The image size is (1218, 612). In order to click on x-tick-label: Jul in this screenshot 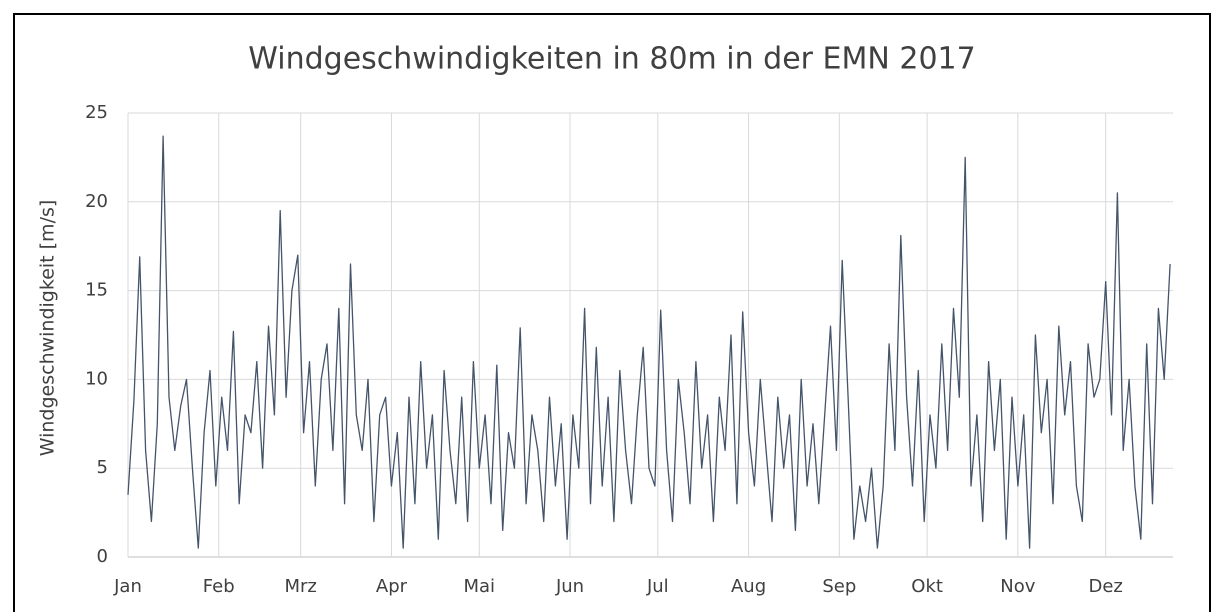, I will do `click(657, 586)`.